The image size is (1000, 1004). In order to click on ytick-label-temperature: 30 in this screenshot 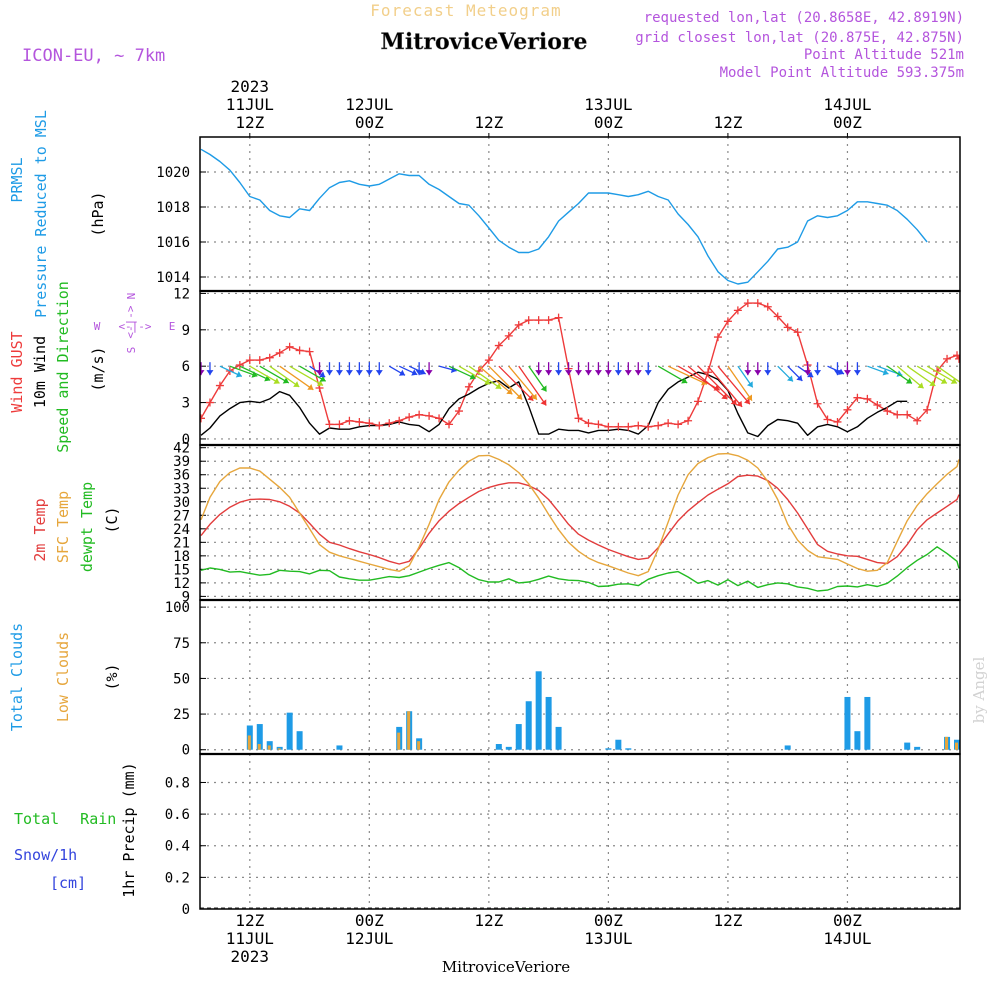, I will do `click(181, 503)`.